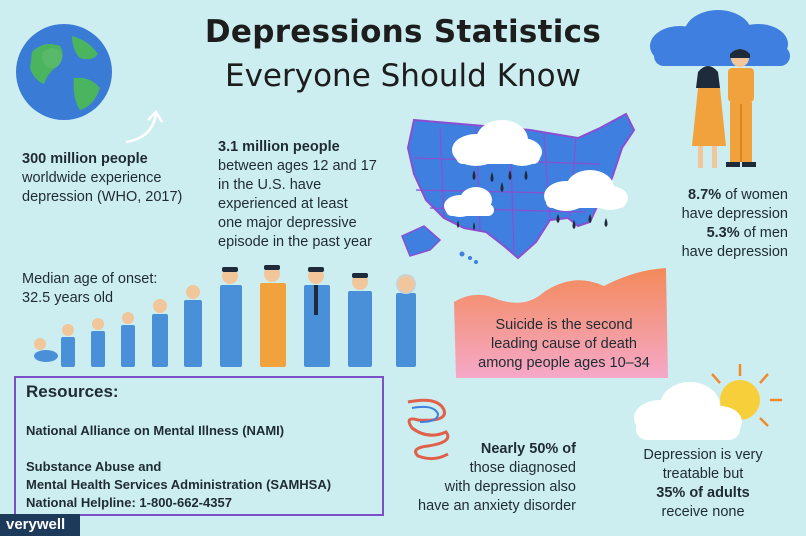 The image size is (806, 536). What do you see at coordinates (528, 449) in the screenshot?
I see `stat-anxiety-line-1: Nearly 50% of` at bounding box center [528, 449].